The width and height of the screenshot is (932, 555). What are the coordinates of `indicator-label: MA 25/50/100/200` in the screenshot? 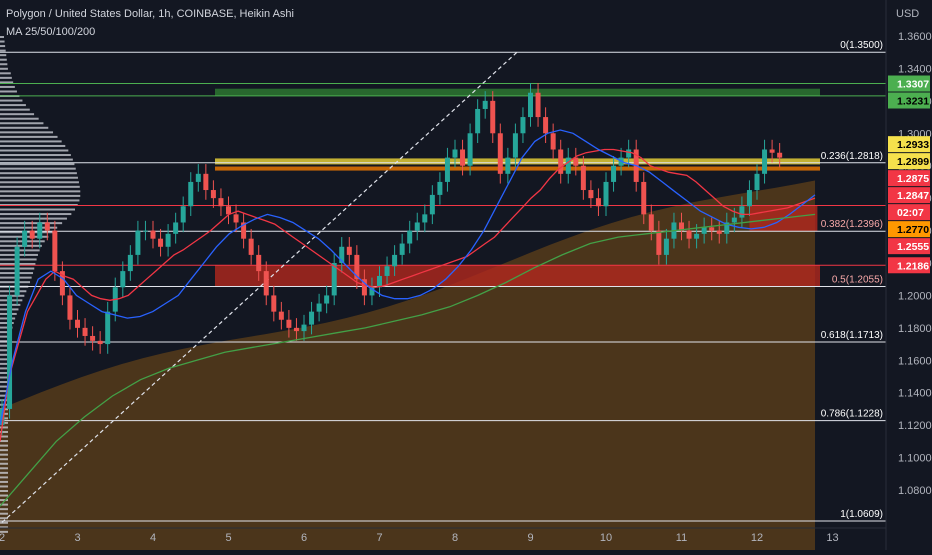 It's located at (51, 32).